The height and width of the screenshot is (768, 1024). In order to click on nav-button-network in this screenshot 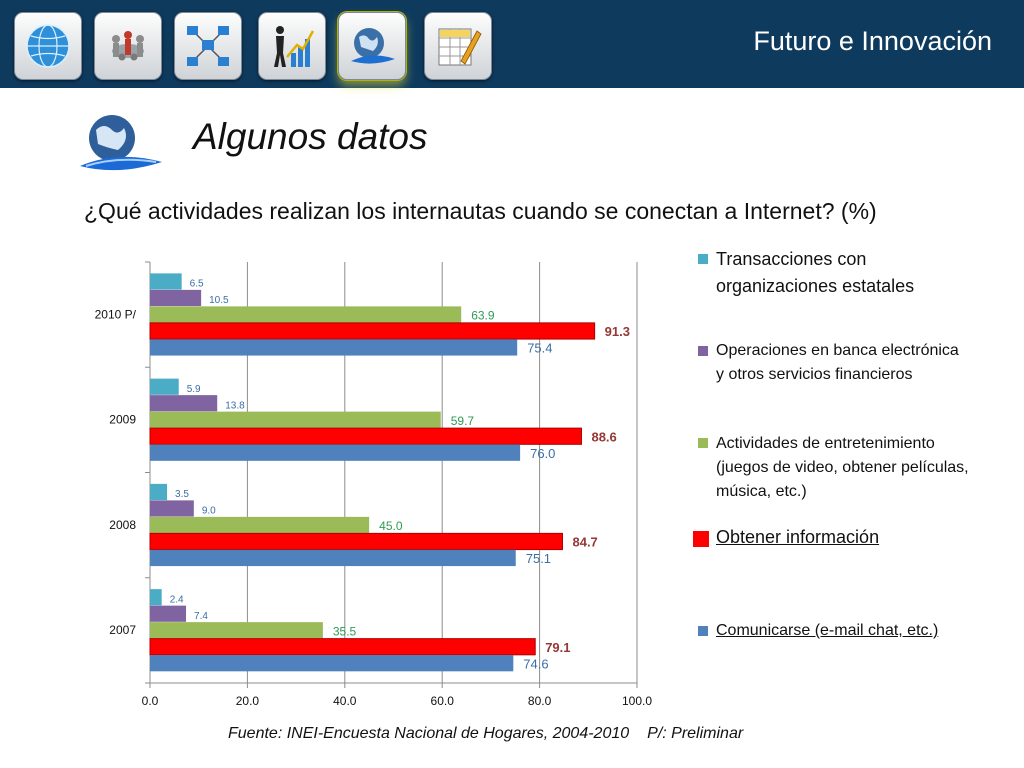, I will do `click(208, 46)`.